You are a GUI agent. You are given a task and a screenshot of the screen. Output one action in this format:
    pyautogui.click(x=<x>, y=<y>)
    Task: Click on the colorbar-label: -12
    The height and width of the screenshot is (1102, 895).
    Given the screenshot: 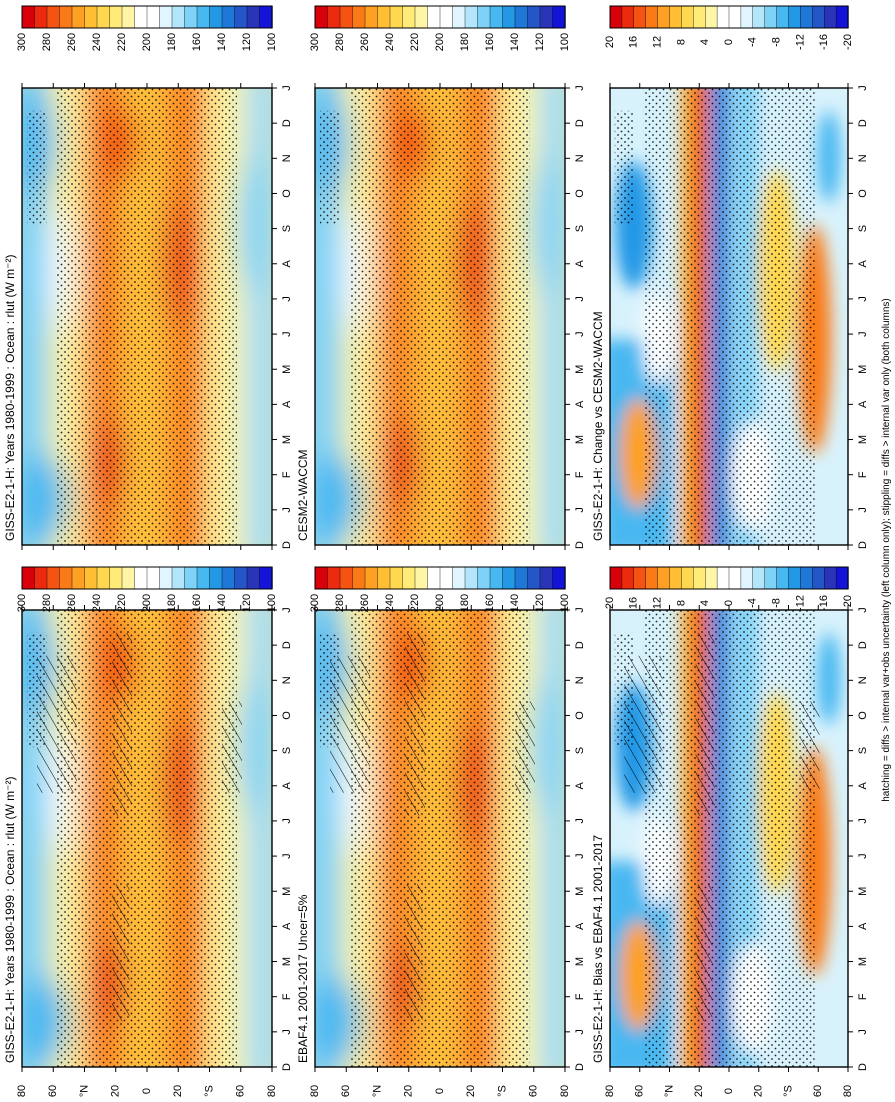 What is the action you would take?
    pyautogui.click(x=800, y=42)
    